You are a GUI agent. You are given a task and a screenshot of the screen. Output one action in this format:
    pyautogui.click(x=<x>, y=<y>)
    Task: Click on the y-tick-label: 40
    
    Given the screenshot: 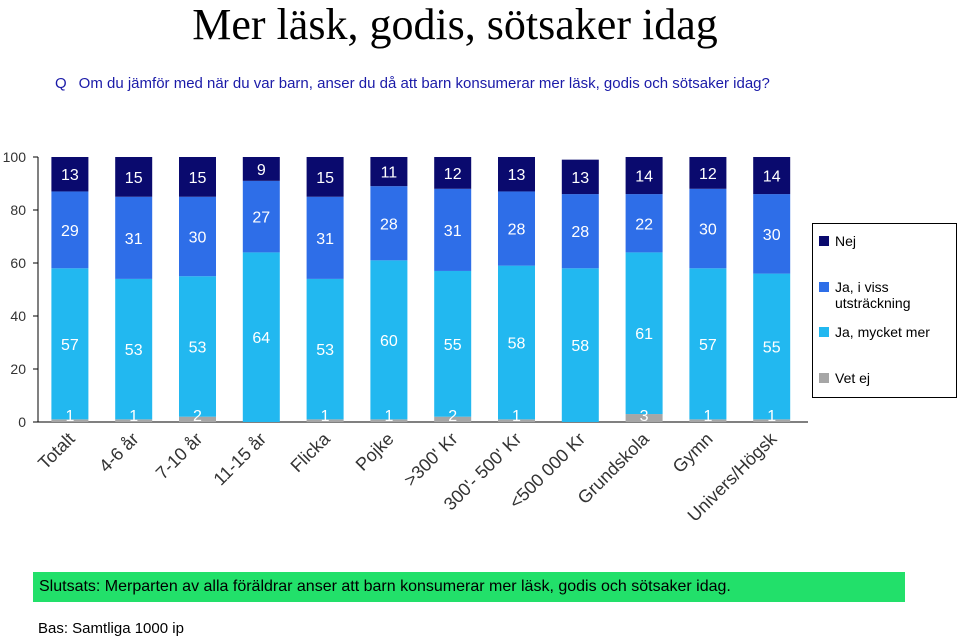 What is the action you would take?
    pyautogui.click(x=18, y=316)
    